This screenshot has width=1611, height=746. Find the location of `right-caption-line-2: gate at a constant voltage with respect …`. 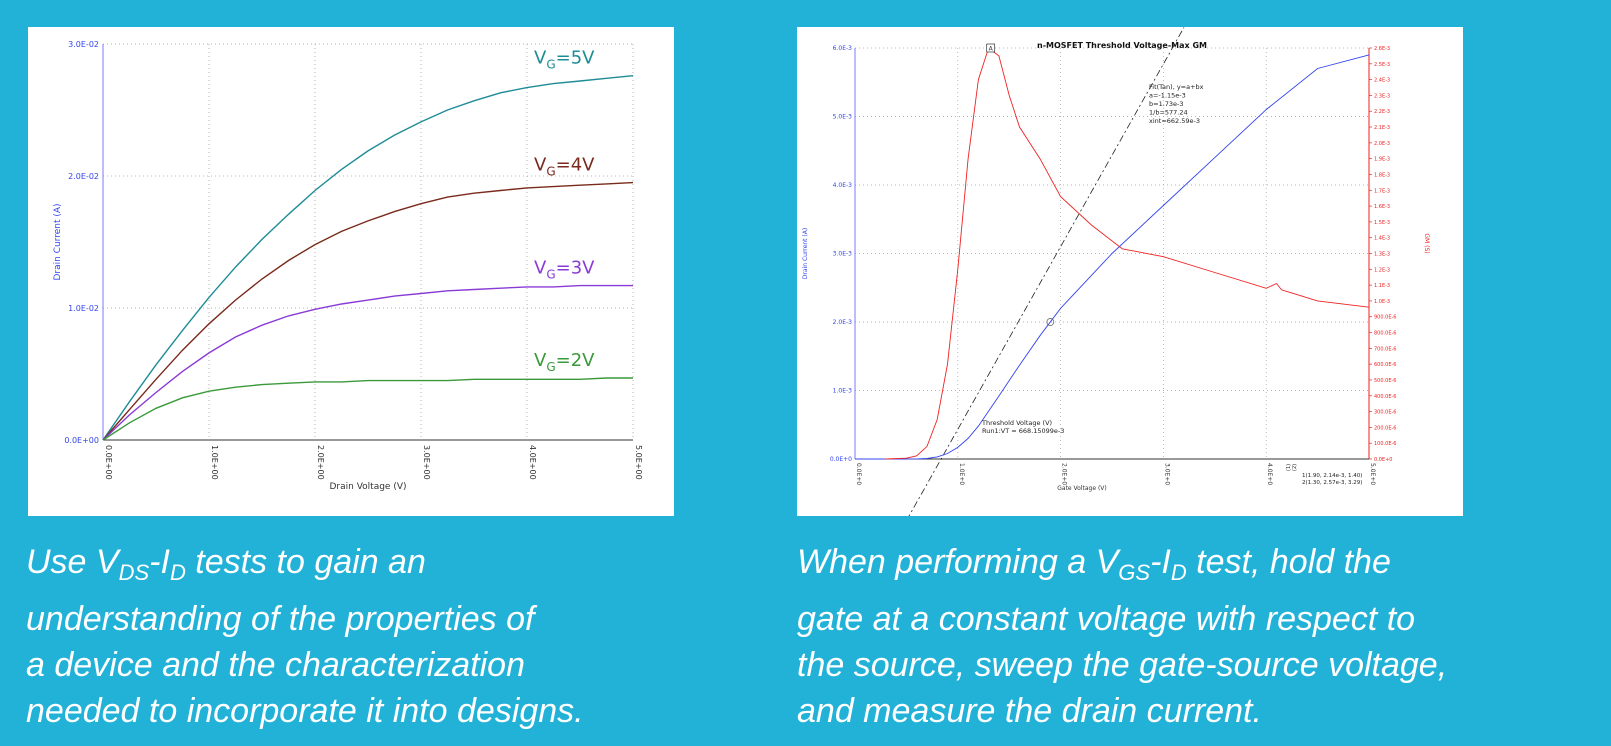

right-caption-line-2: gate at a constant voltage with respect … is located at coordinates (1106, 619).